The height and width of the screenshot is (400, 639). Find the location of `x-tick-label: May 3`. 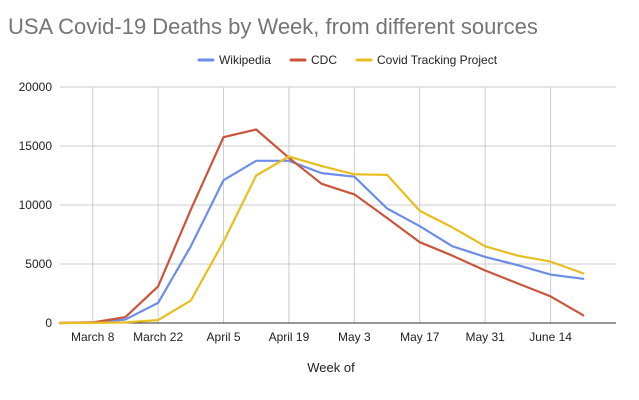

x-tick-label: May 3 is located at coordinates (354, 337).